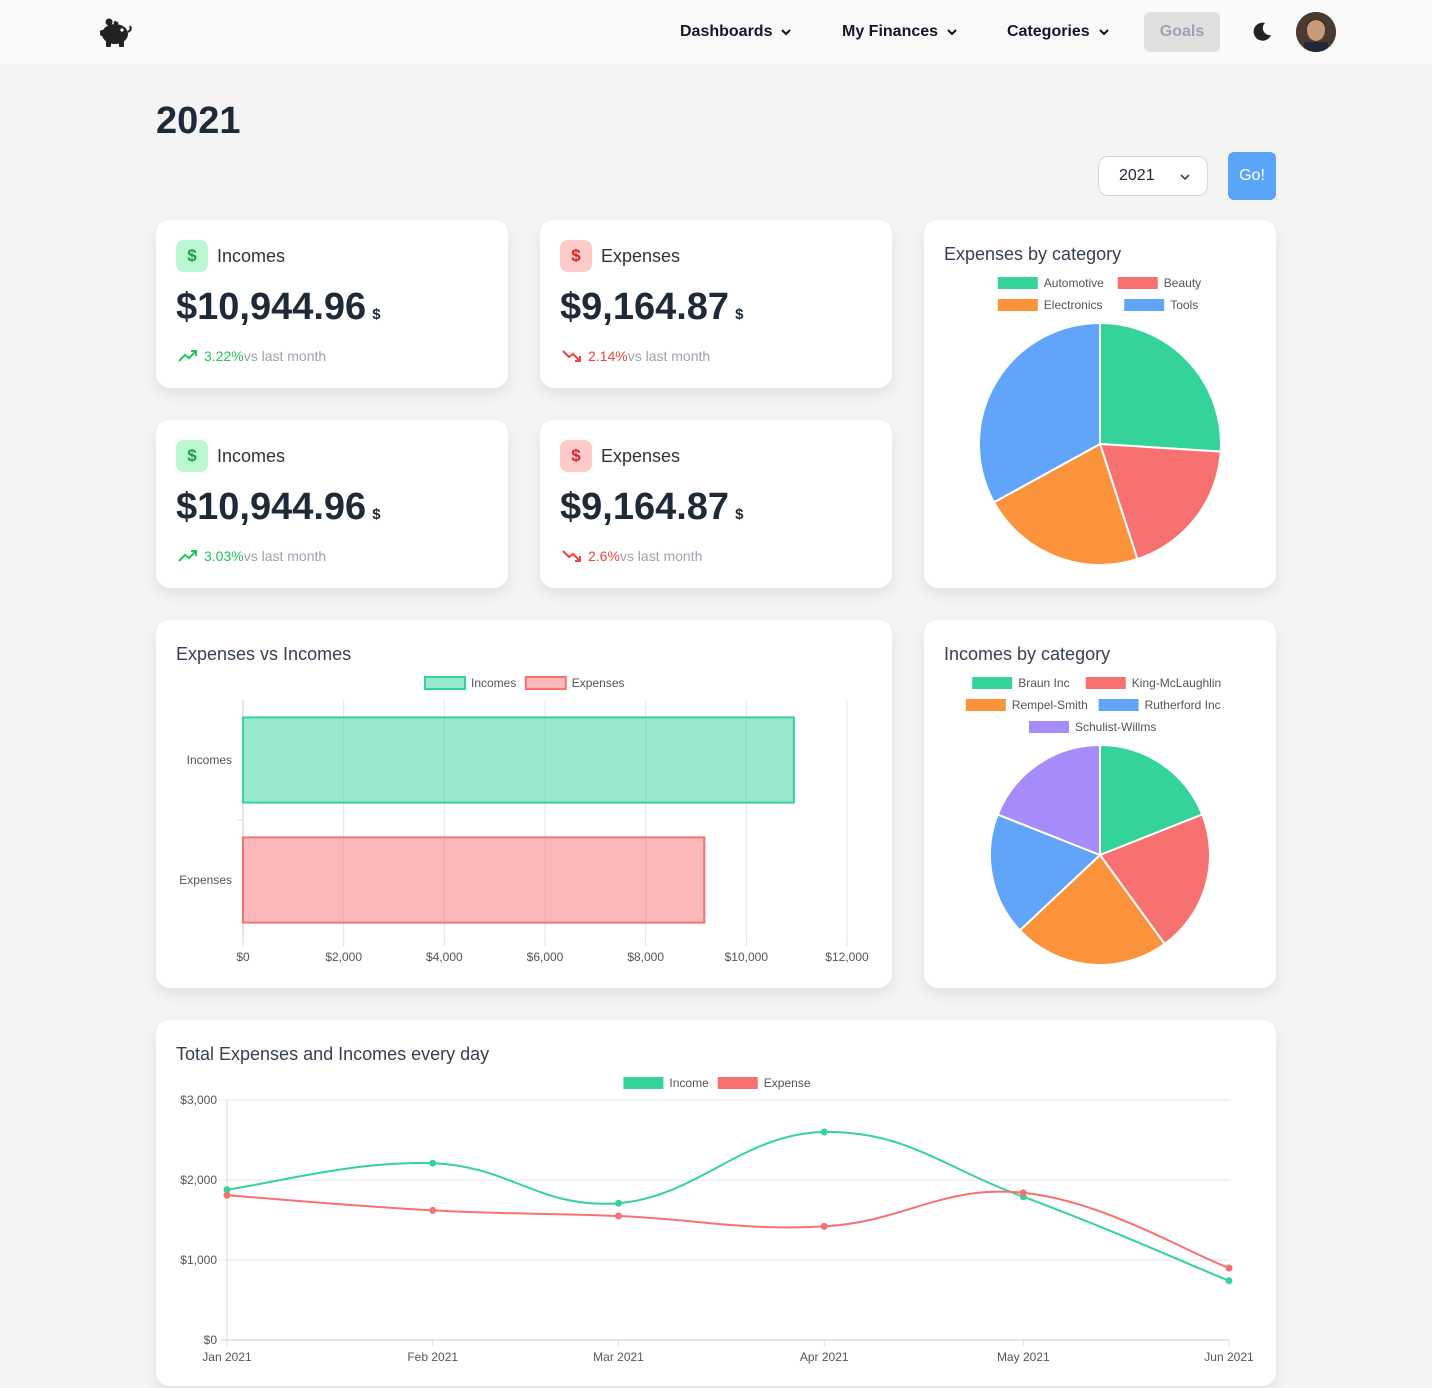  I want to click on pie-slice-schulist-willms, so click(1048, 800).